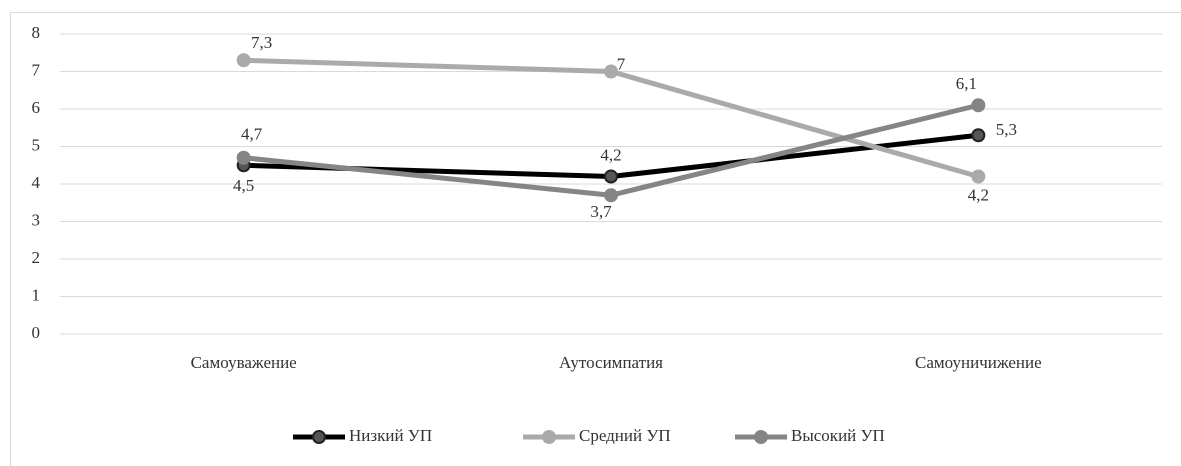 The width and height of the screenshot is (1181, 466). I want to click on y-tick-label: 5, so click(36, 144).